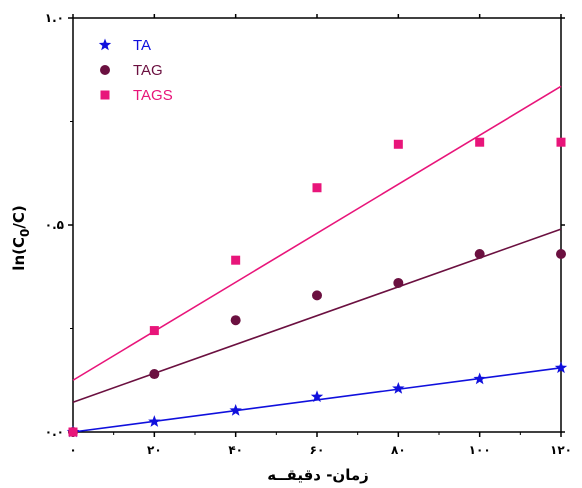  What do you see at coordinates (54, 18) in the screenshot?
I see `y-tick-label: ۱.۰` at bounding box center [54, 18].